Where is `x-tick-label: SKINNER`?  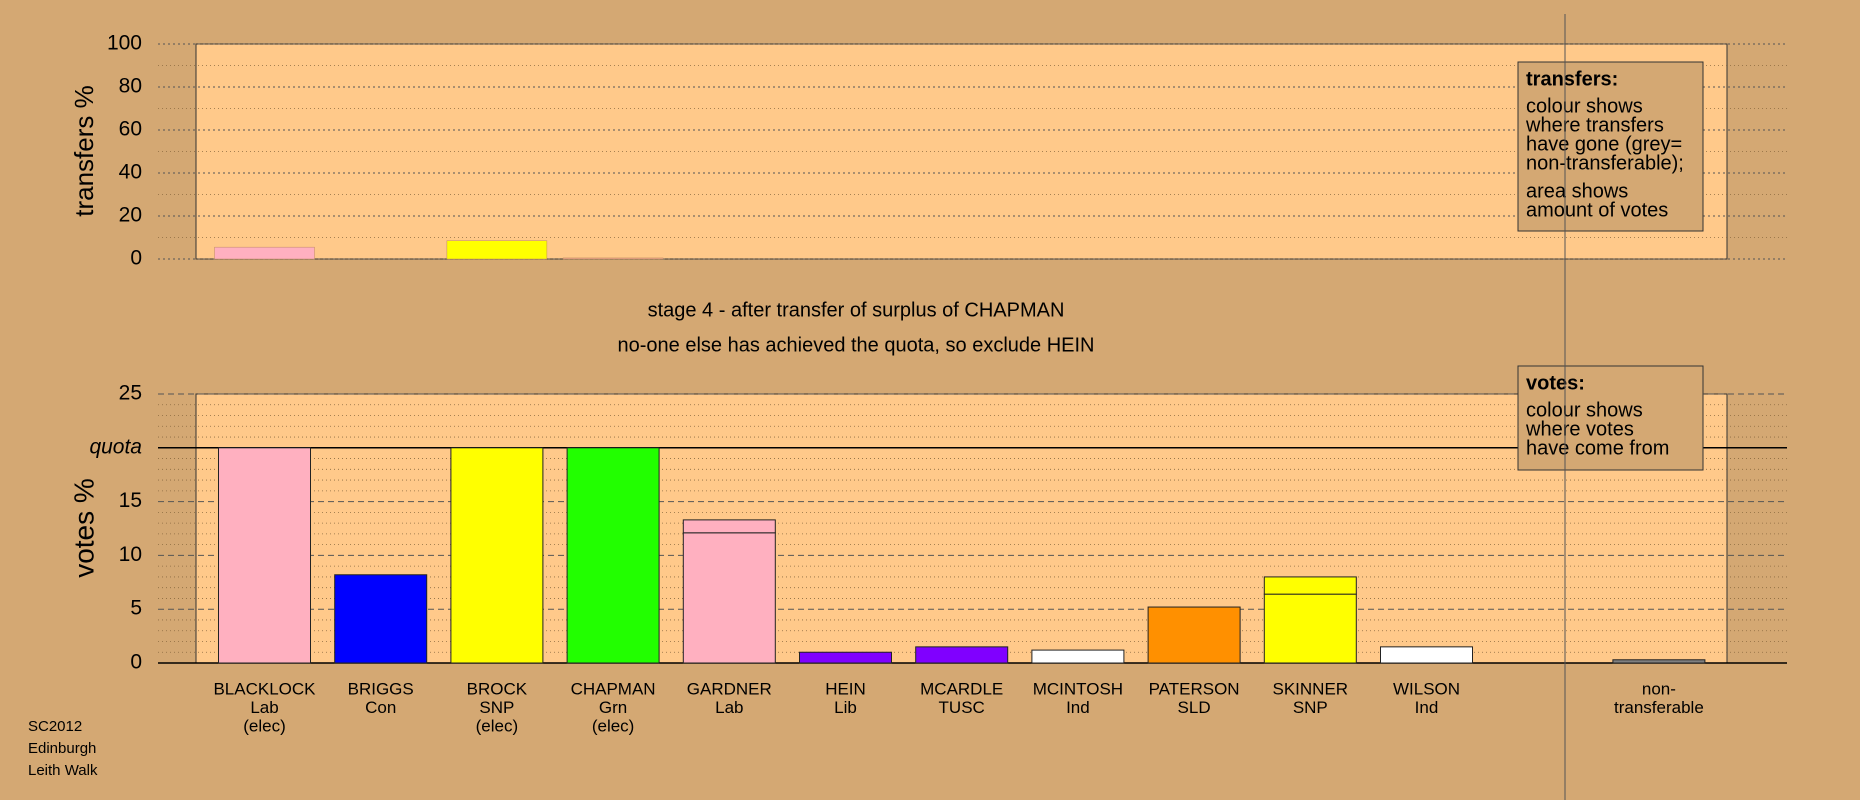 x-tick-label: SKINNER is located at coordinates (1311, 688).